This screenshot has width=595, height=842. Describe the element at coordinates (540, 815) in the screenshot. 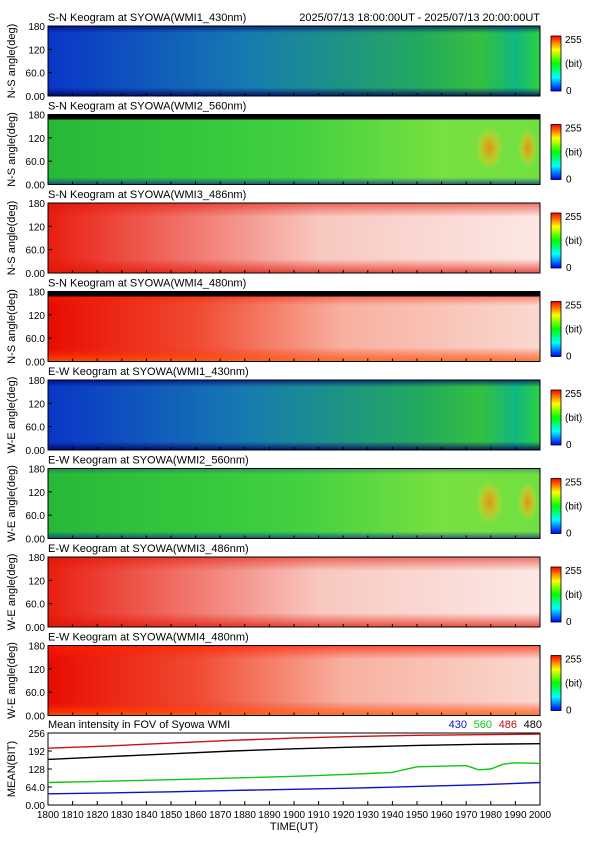

I see `xtick-label: 2000` at that location.